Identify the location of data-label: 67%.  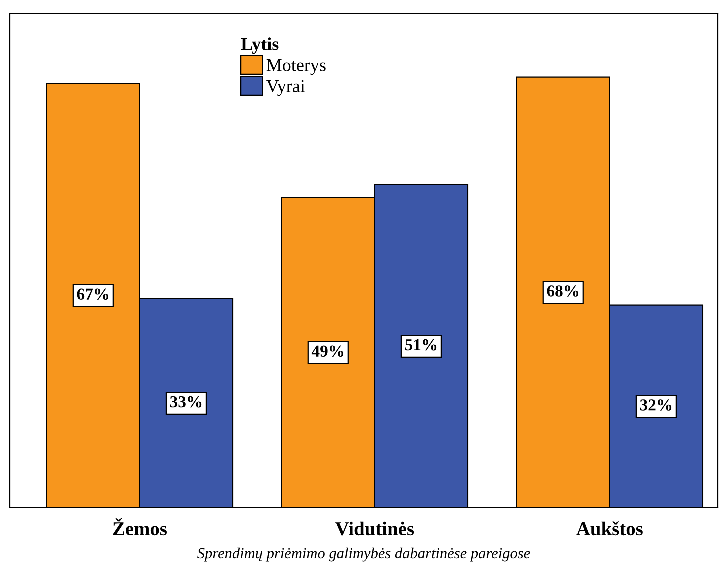
(93, 294).